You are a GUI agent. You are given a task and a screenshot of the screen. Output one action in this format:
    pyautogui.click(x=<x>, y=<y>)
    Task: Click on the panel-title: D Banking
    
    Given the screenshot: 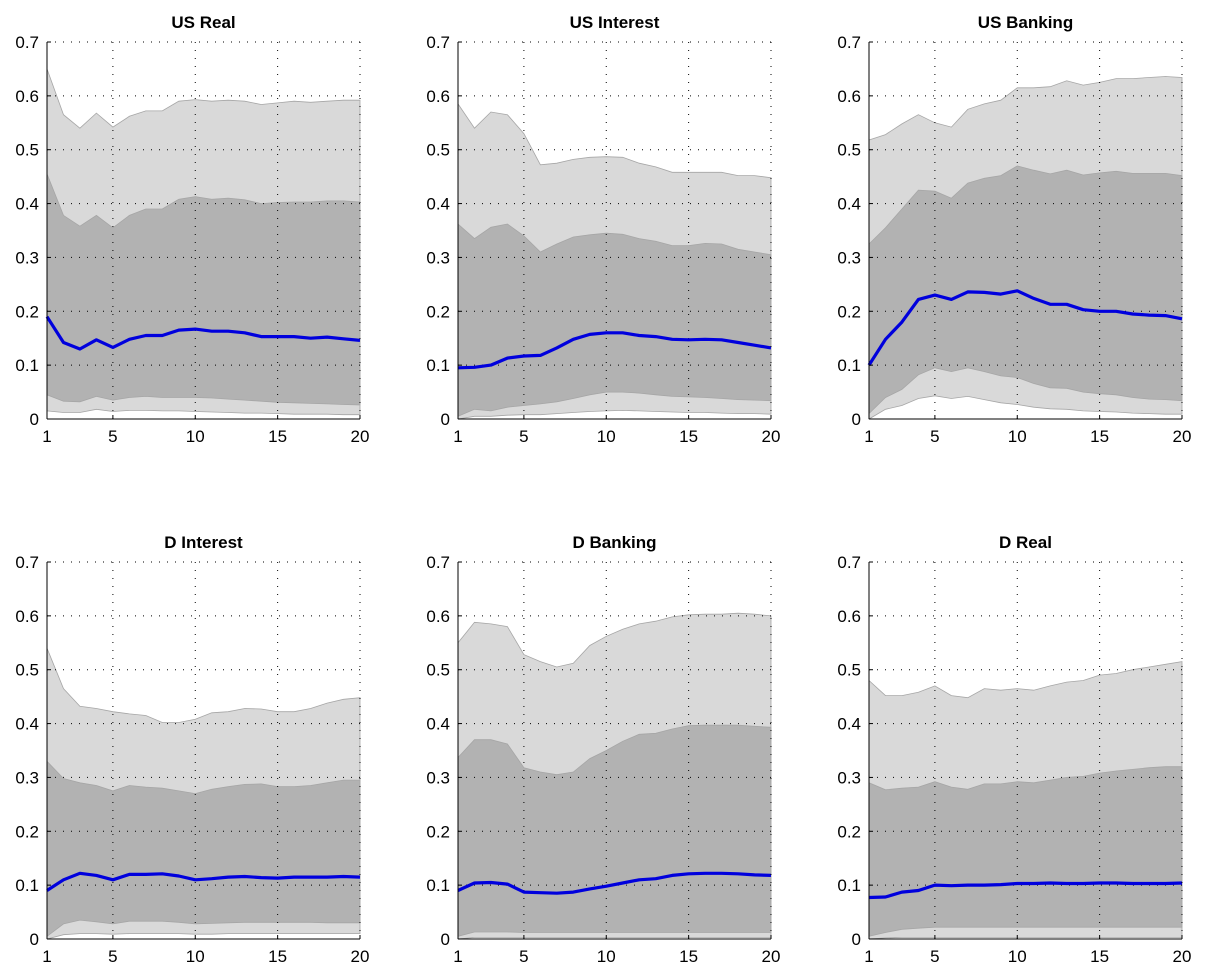 What is the action you would take?
    pyautogui.click(x=614, y=542)
    